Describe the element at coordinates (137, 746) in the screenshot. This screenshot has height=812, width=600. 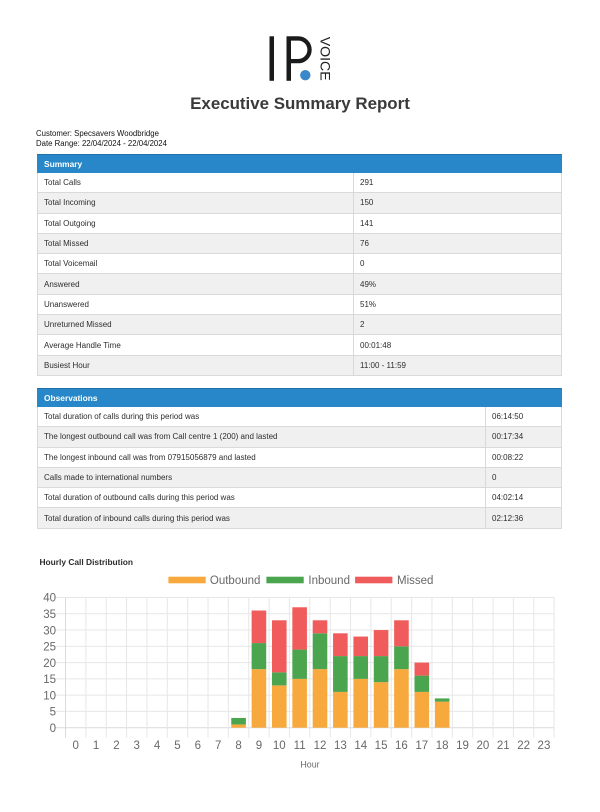
I see `svg-text: 3` at that location.